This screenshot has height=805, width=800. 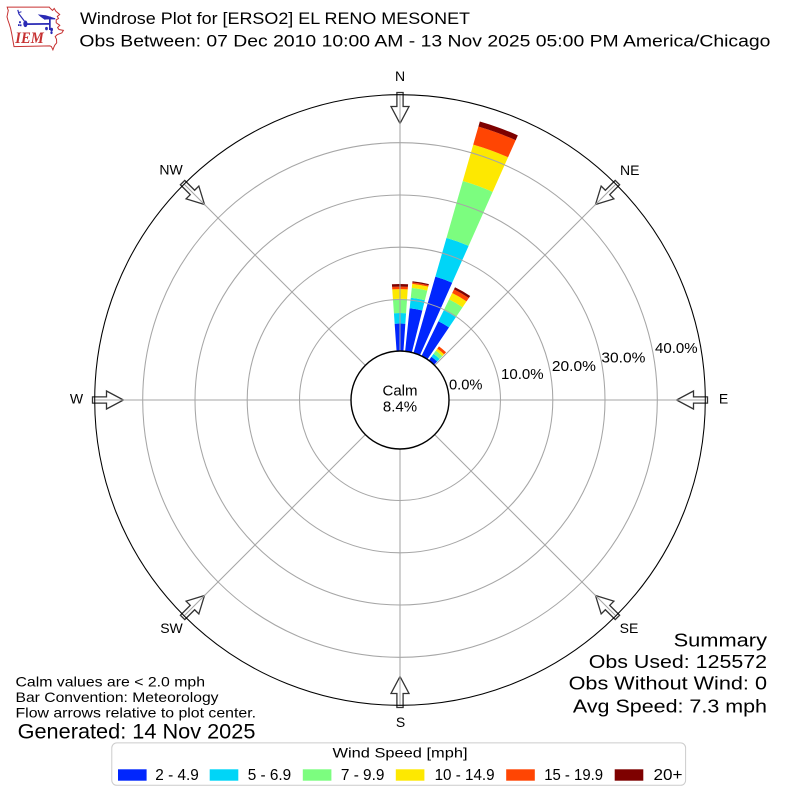 What do you see at coordinates (177, 775) in the screenshot?
I see `svg-text: 2 - 4.9` at bounding box center [177, 775].